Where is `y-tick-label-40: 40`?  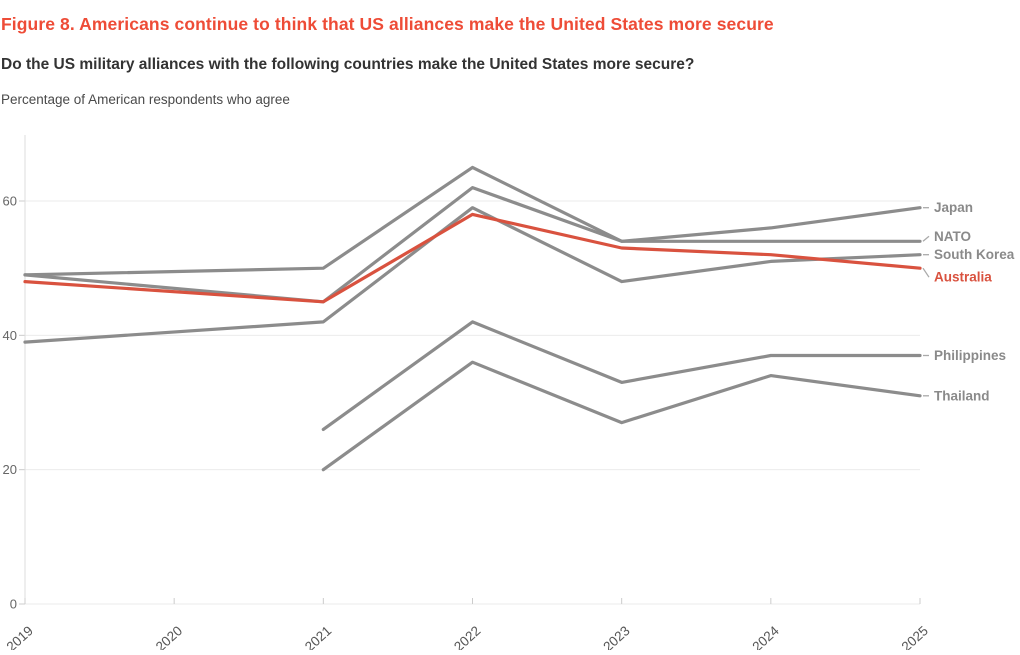 y-tick-label-40: 40 is located at coordinates (10, 335).